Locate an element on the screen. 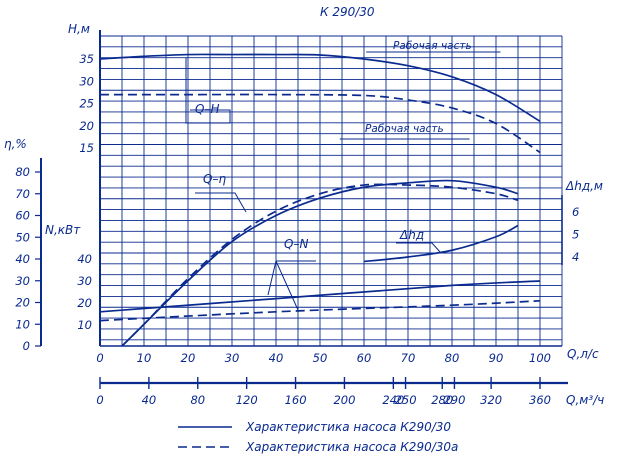  h-tick-label: 20 is located at coordinates (86, 126).